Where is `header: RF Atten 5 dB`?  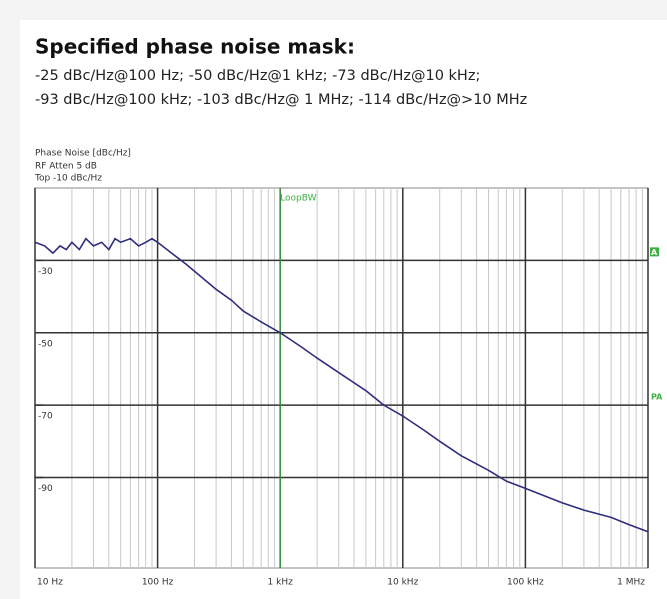 header: RF Atten 5 dB is located at coordinates (66, 167).